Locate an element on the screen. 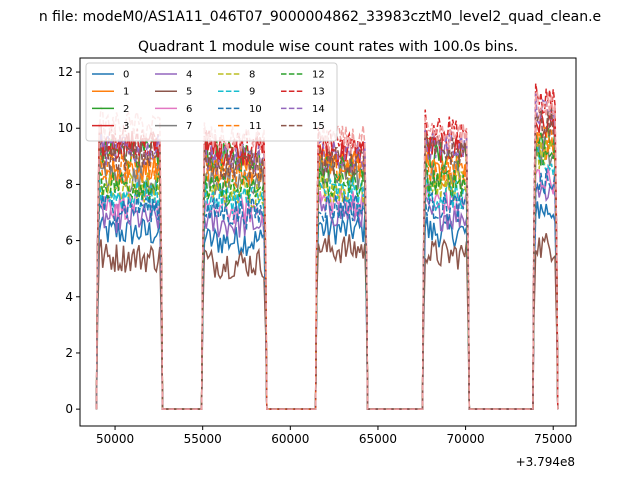  legend-label-5: 5 is located at coordinates (189, 92).